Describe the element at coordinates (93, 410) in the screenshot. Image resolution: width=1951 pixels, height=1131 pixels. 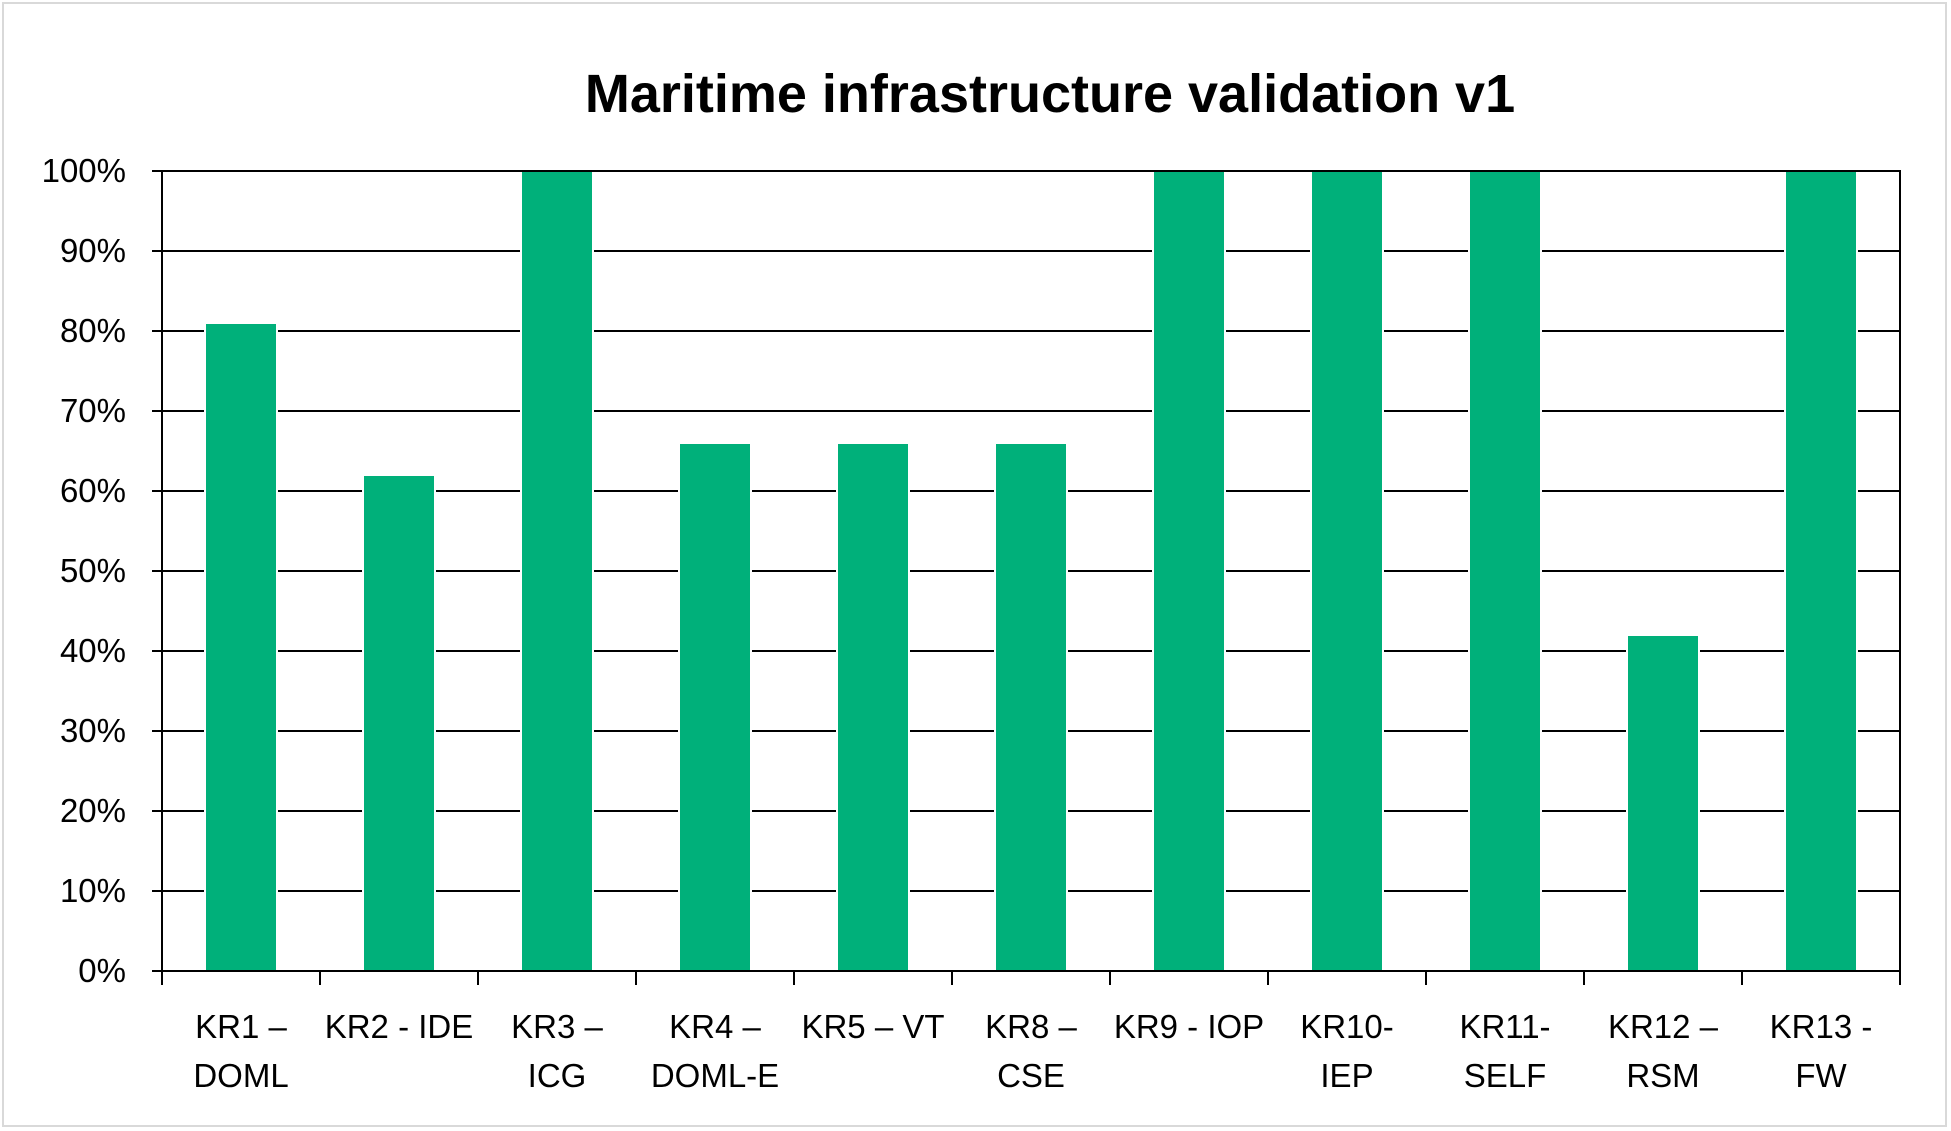
I see `y-tick-label: 70%` at that location.